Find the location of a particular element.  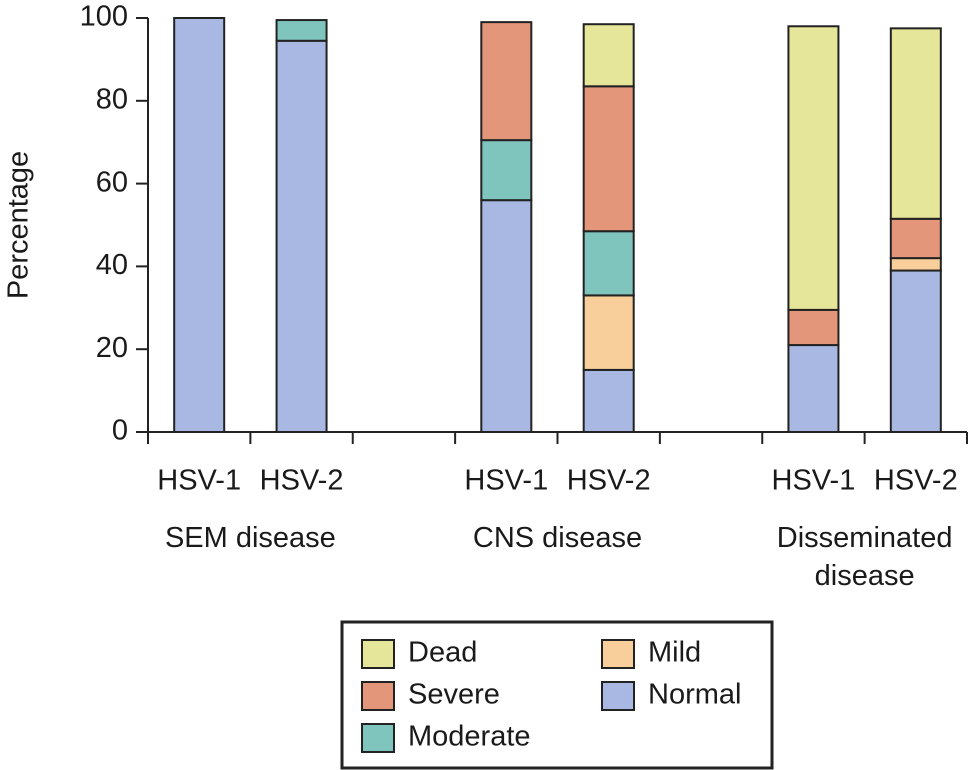

y-tick-label: 20 is located at coordinates (112, 348).